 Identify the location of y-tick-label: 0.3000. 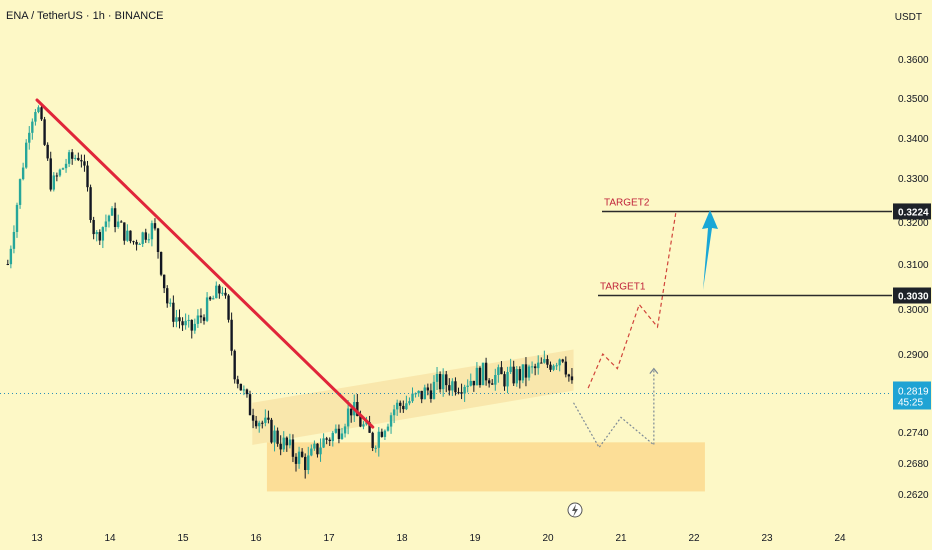
(913, 310).